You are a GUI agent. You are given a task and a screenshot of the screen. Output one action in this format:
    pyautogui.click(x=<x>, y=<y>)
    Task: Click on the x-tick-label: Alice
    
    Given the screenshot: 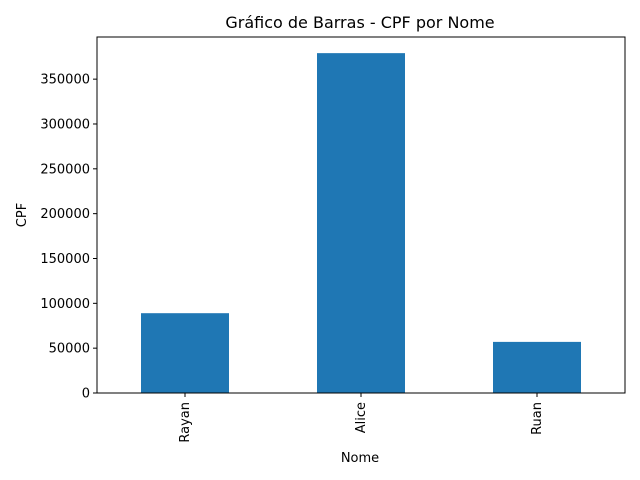 What is the action you would take?
    pyautogui.click(x=361, y=417)
    